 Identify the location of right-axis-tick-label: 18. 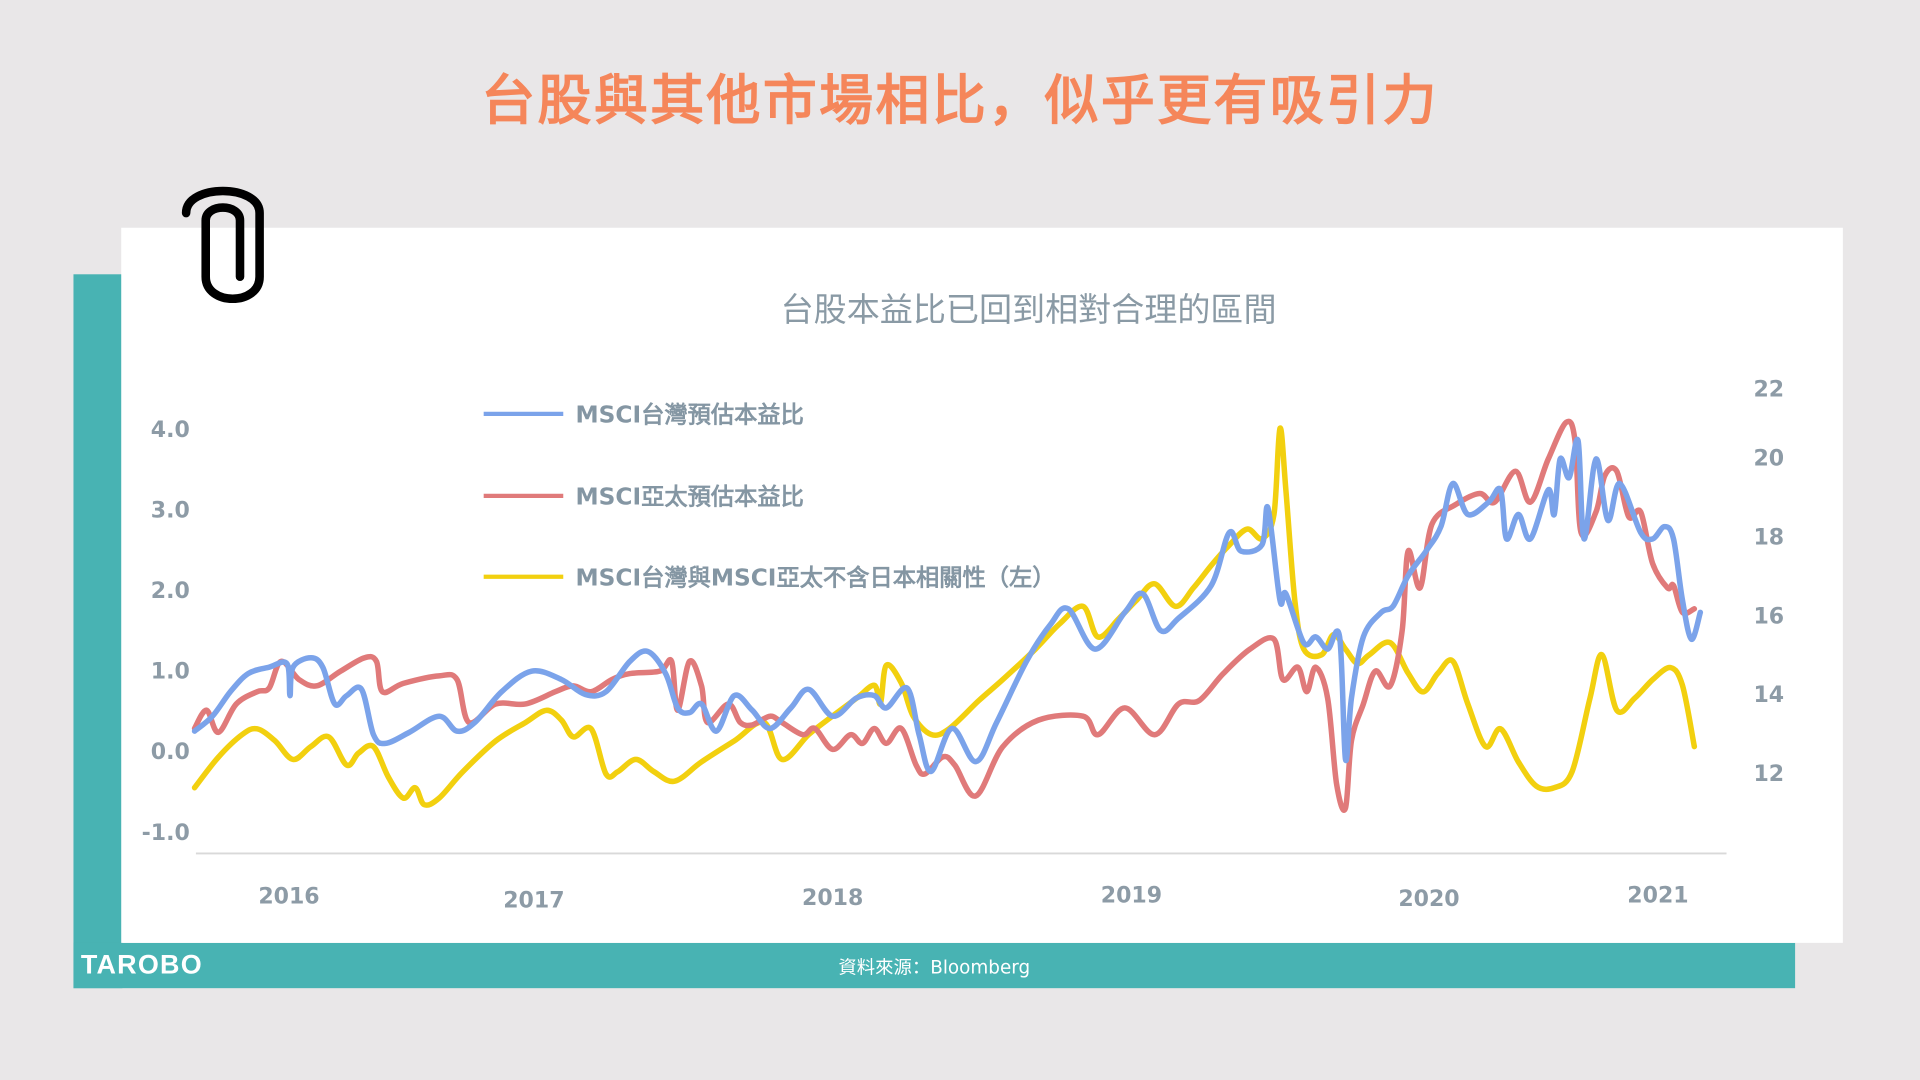
(1768, 537).